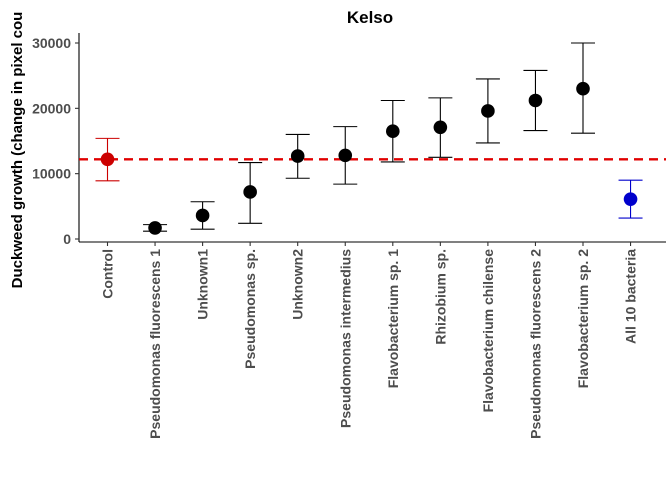 Image resolution: width=672 pixels, height=480 pixels. What do you see at coordinates (203, 284) in the screenshot?
I see `x-tick-label: Unknown1` at bounding box center [203, 284].